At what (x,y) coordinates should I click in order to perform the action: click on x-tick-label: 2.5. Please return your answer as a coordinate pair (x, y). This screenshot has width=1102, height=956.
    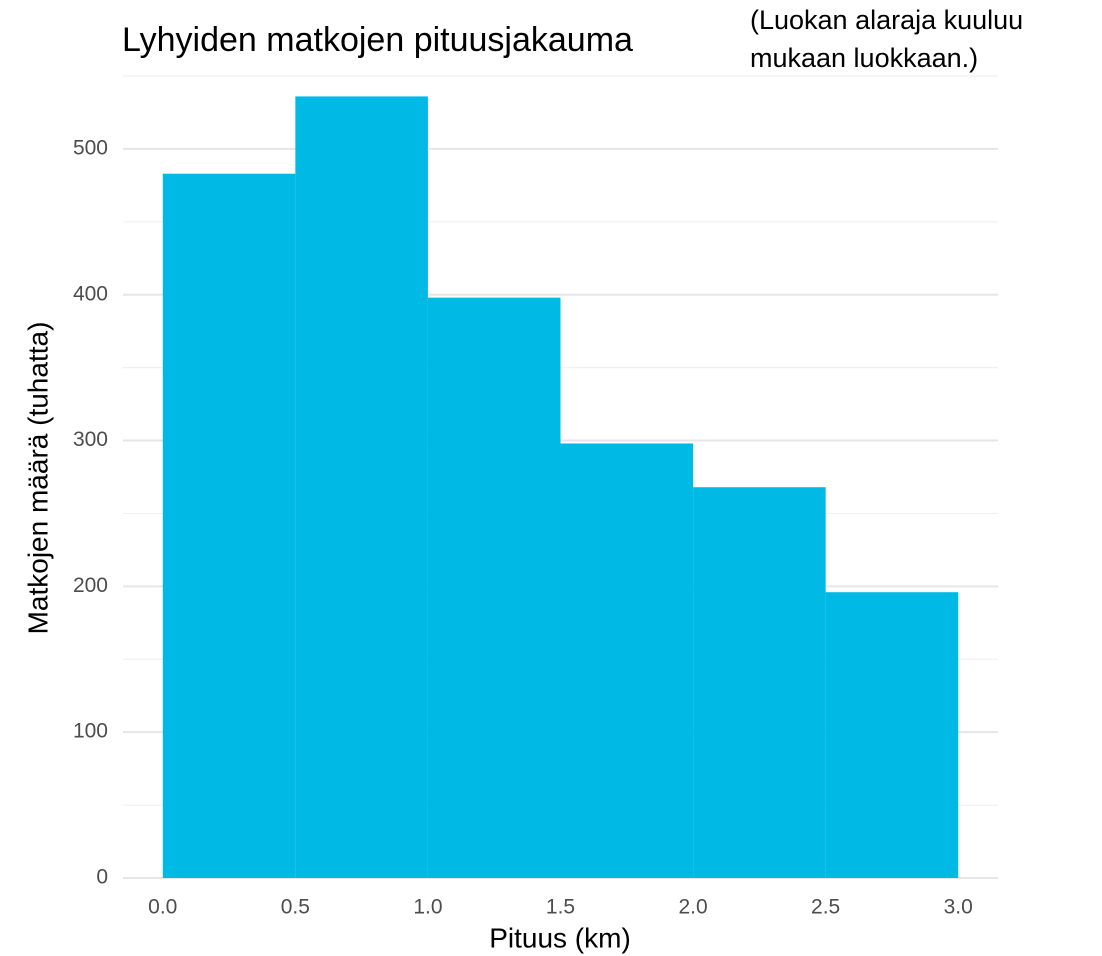
    Looking at the image, I should click on (825, 907).